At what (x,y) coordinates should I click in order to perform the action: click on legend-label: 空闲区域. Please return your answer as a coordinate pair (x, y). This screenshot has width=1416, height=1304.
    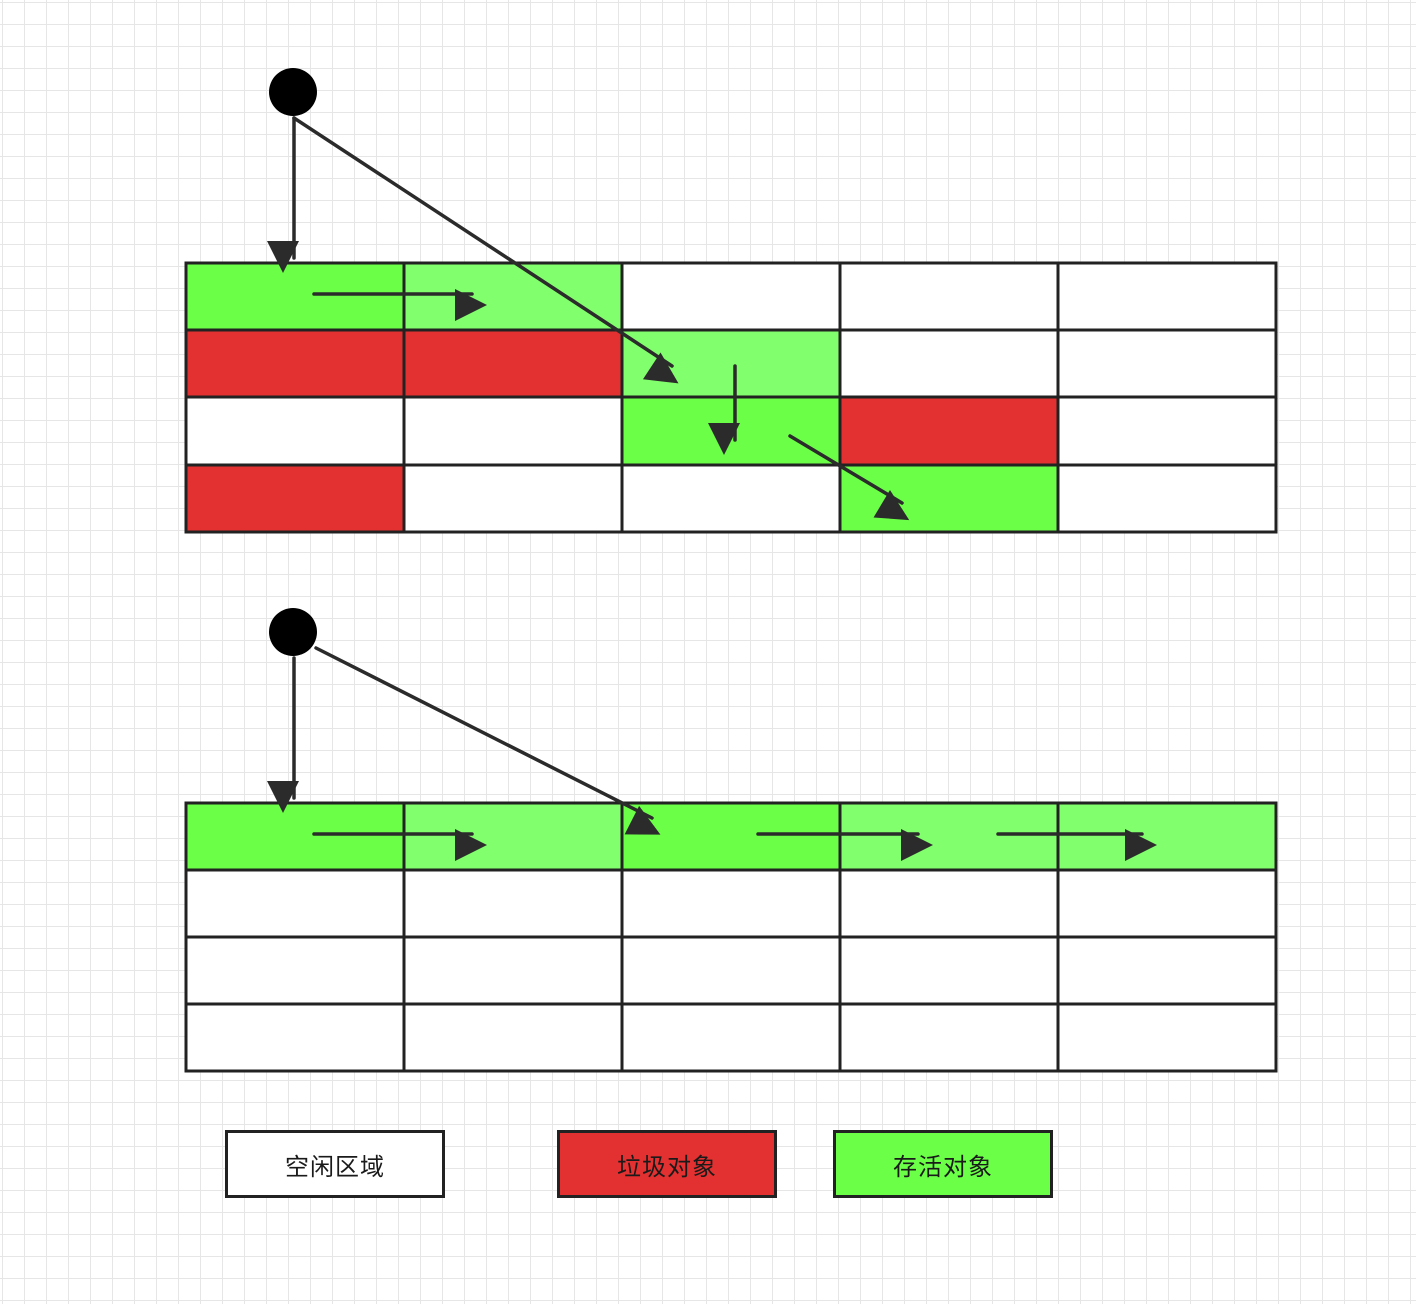
    Looking at the image, I should click on (335, 1166).